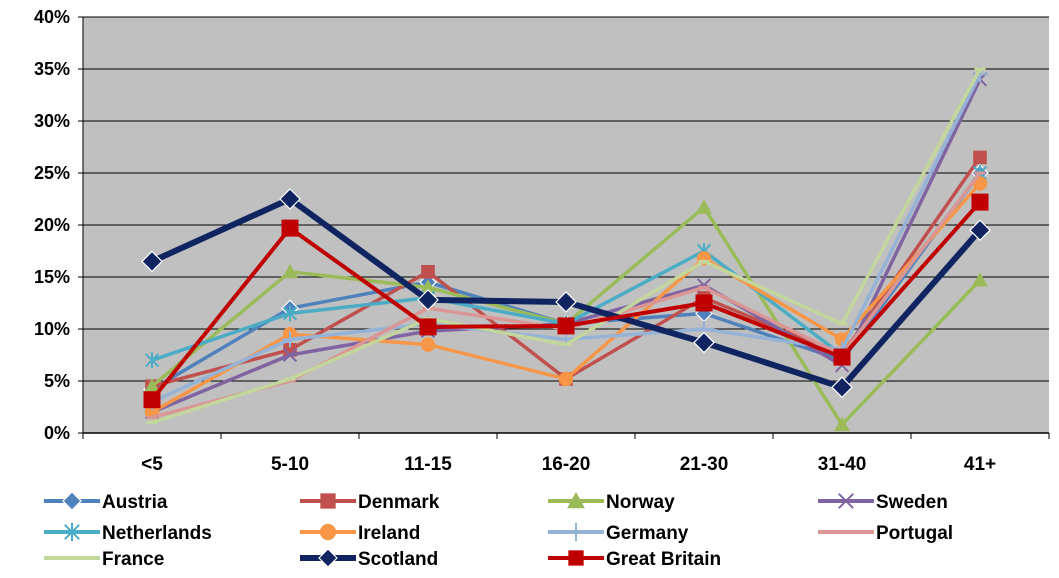 Image resolution: width=1059 pixels, height=578 pixels. I want to click on legend-item-portugal: Portugal, so click(885, 533).